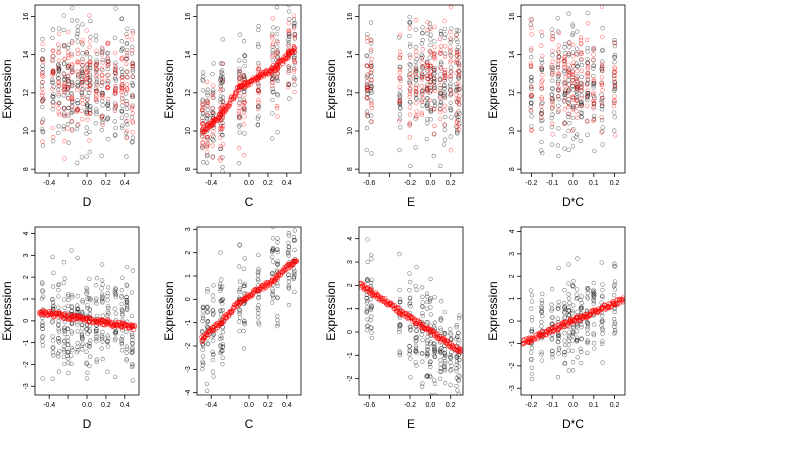  Describe the element at coordinates (26, 342) in the screenshot. I see `y-tick-label: -1` at that location.